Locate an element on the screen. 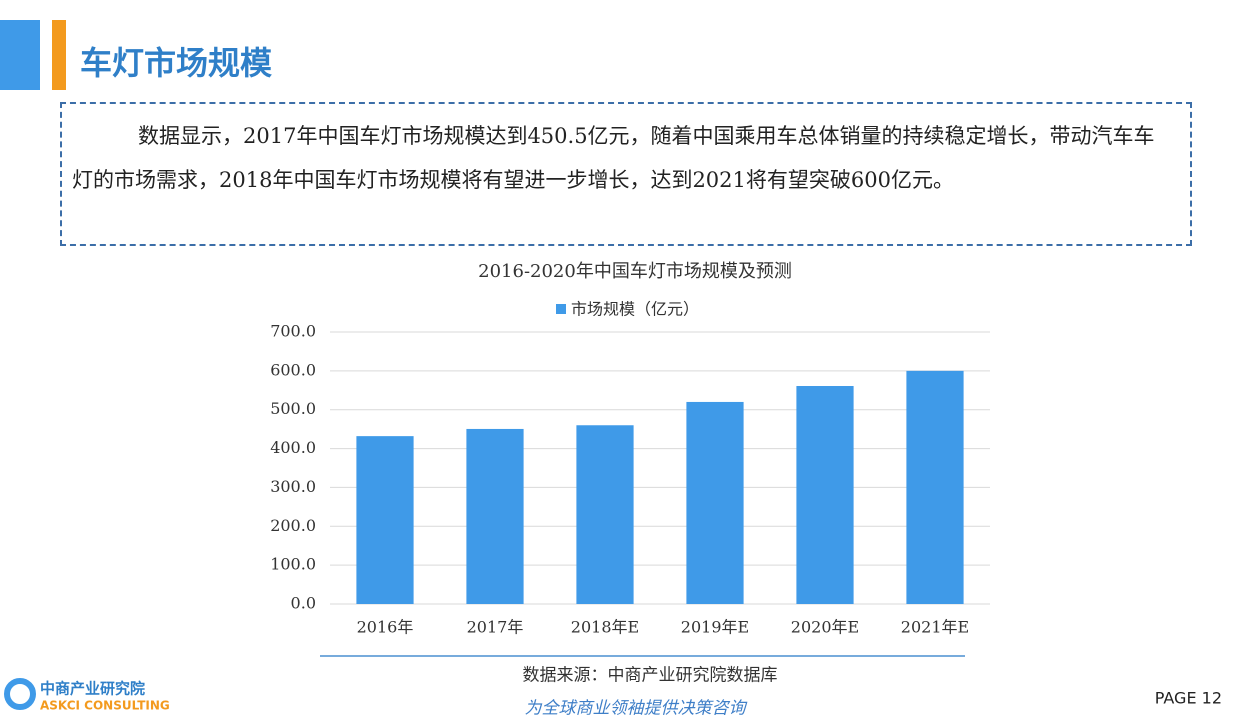  x-tick-label: 2020年E is located at coordinates (825, 627).